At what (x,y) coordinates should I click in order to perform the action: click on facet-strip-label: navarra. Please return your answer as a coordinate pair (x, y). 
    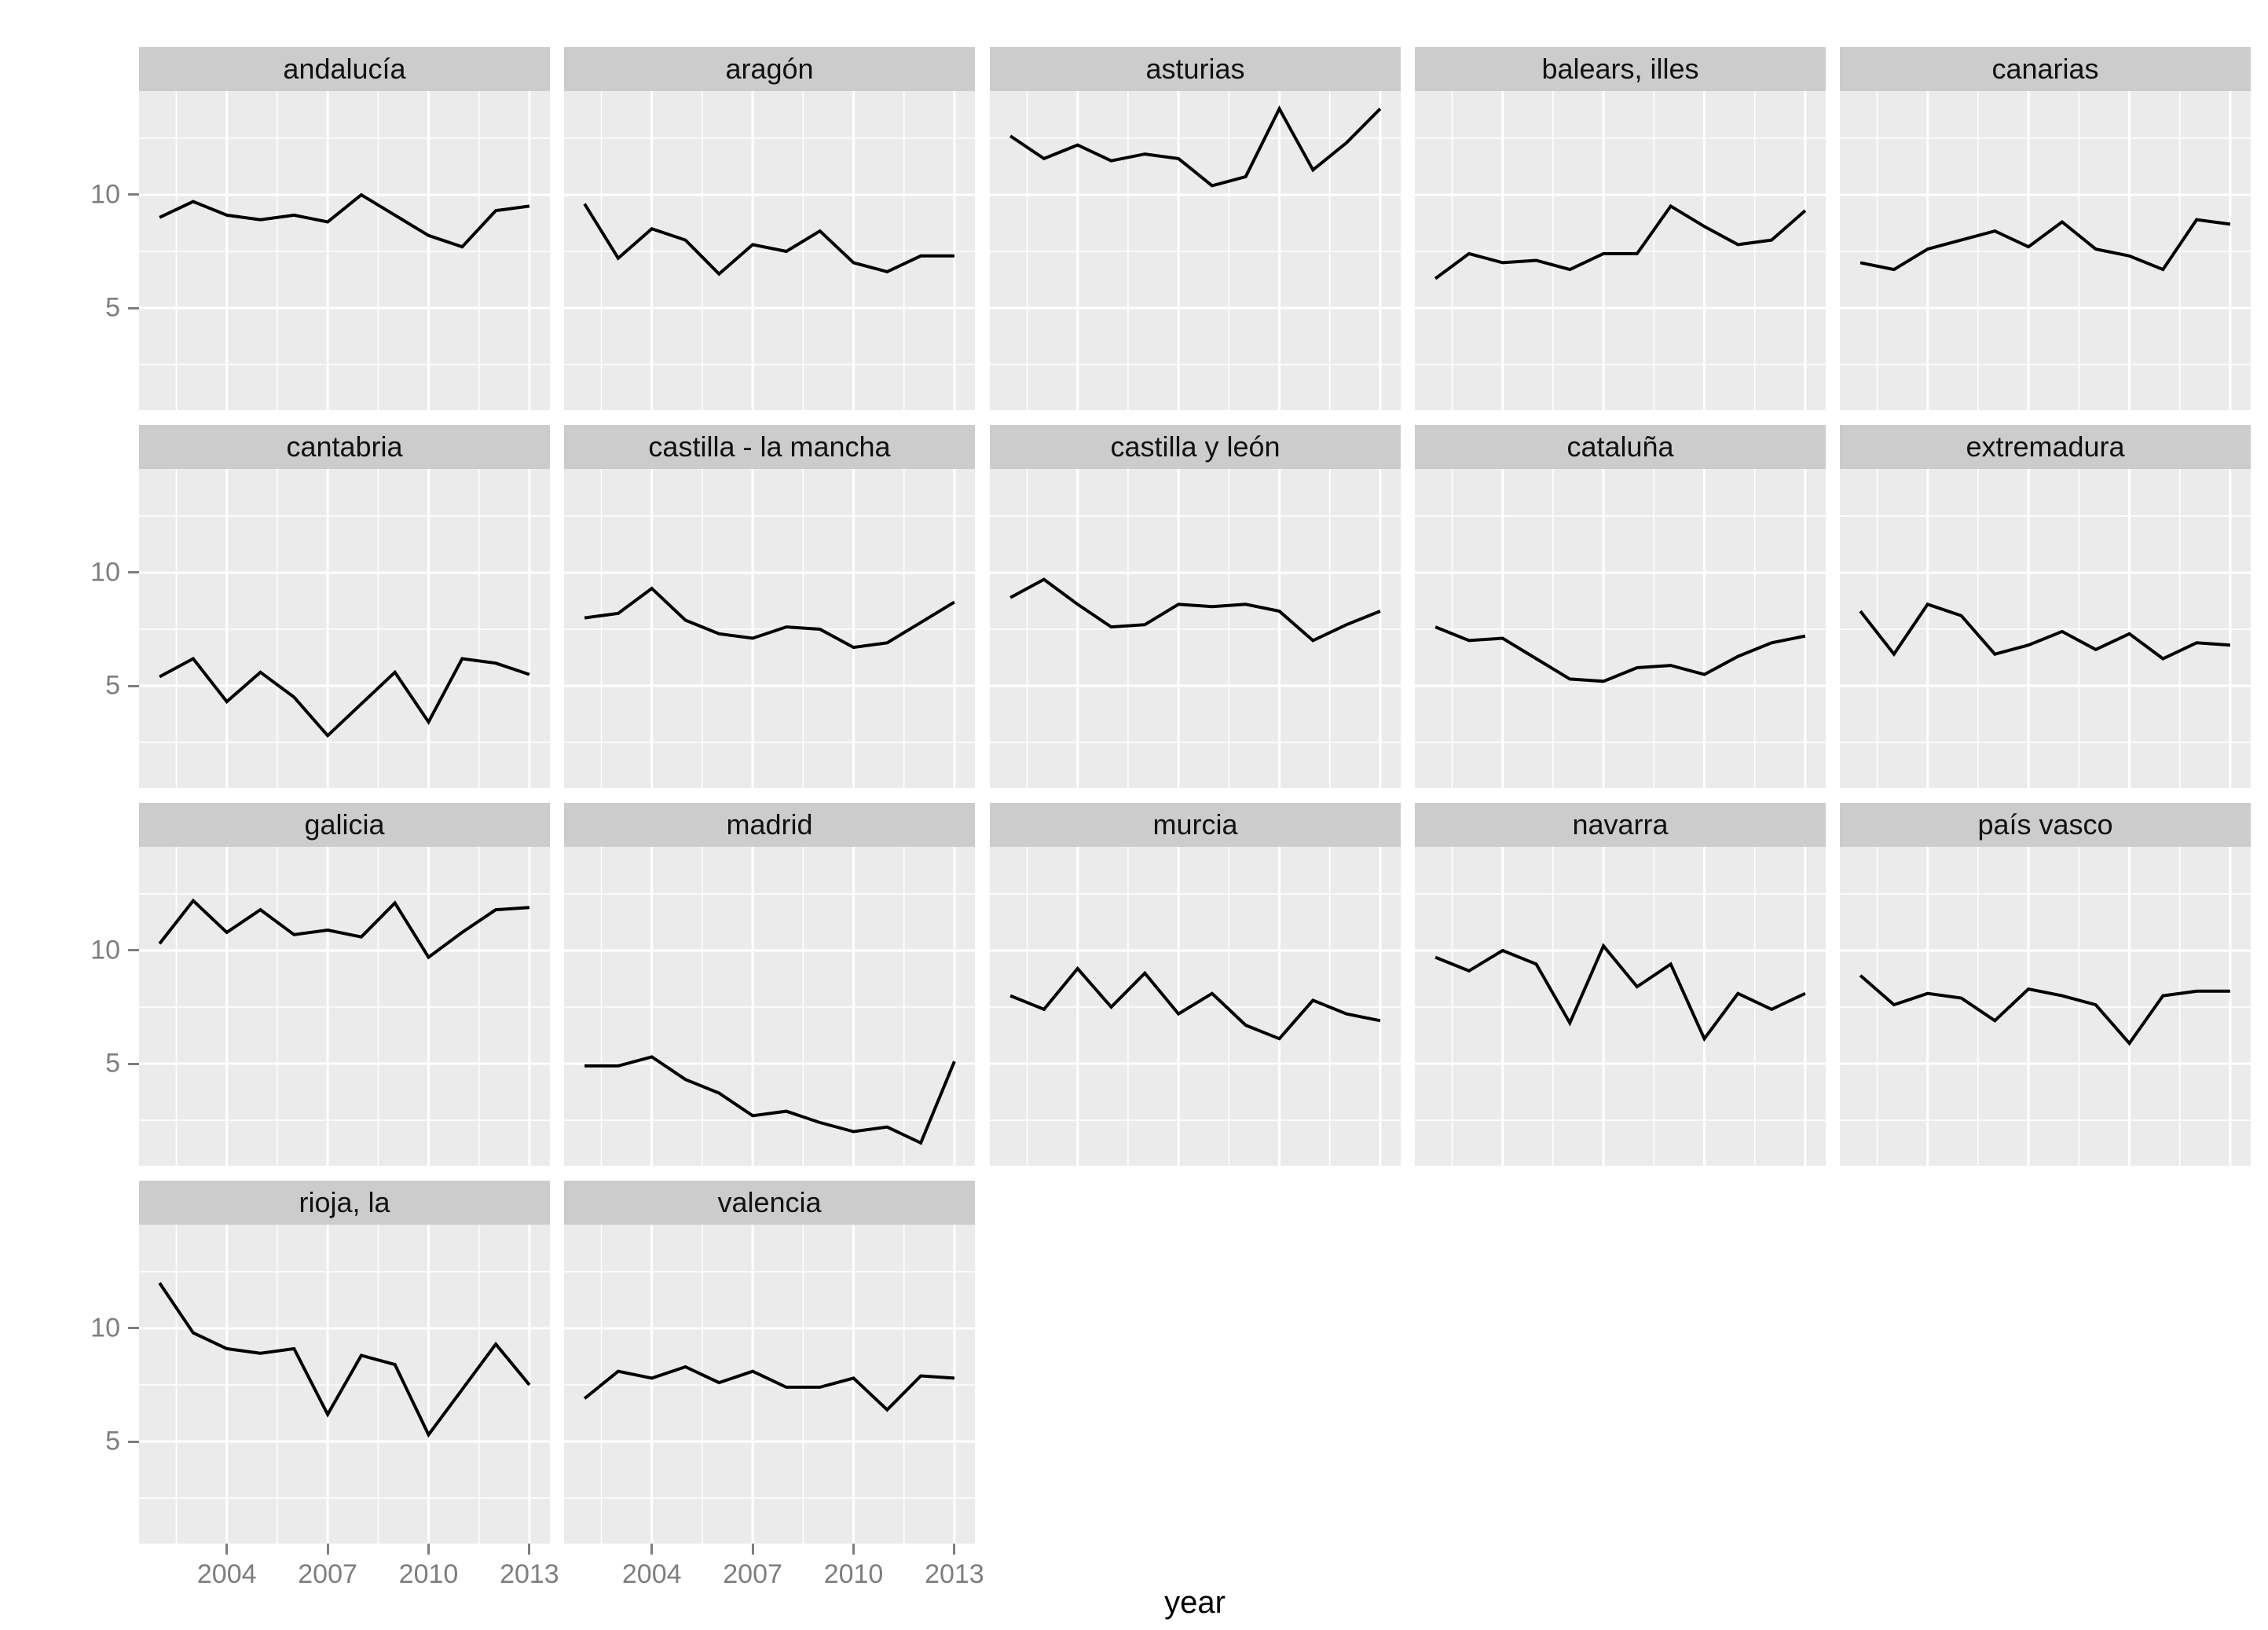
    Looking at the image, I should click on (1620, 825).